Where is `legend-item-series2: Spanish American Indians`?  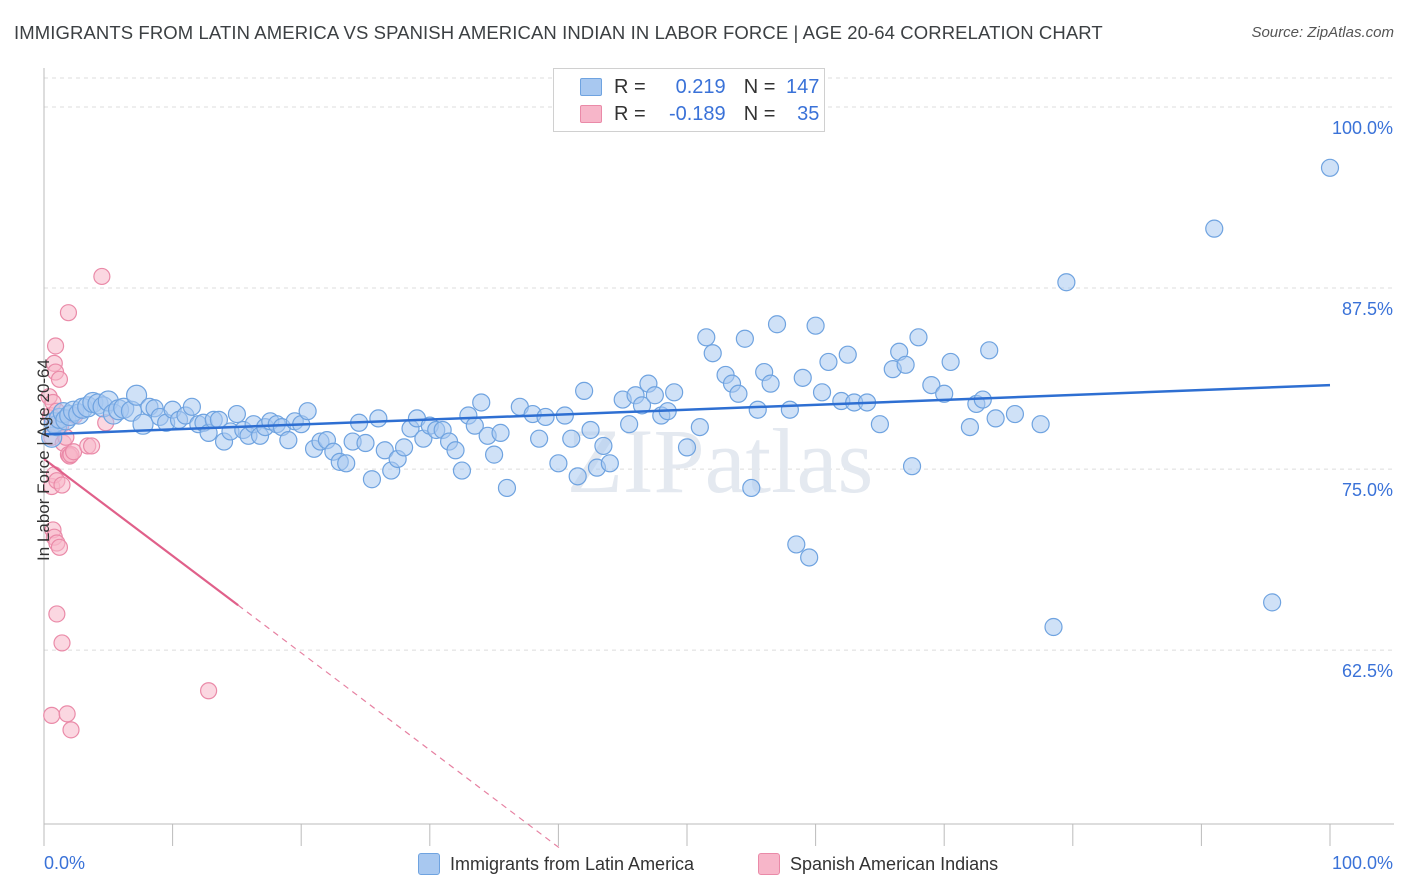
legend-item-series2: Spanish American Indians is located at coordinates (878, 864).